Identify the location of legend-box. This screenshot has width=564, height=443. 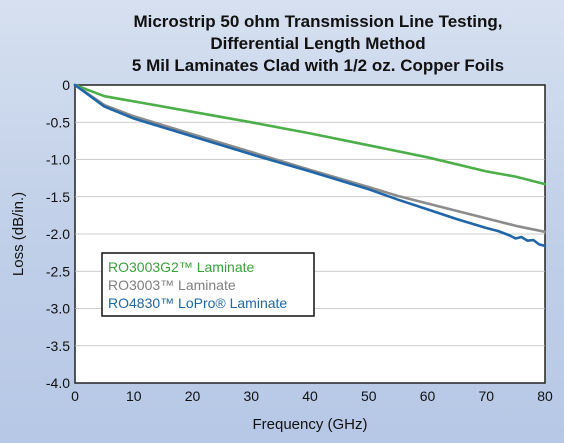
(208, 284).